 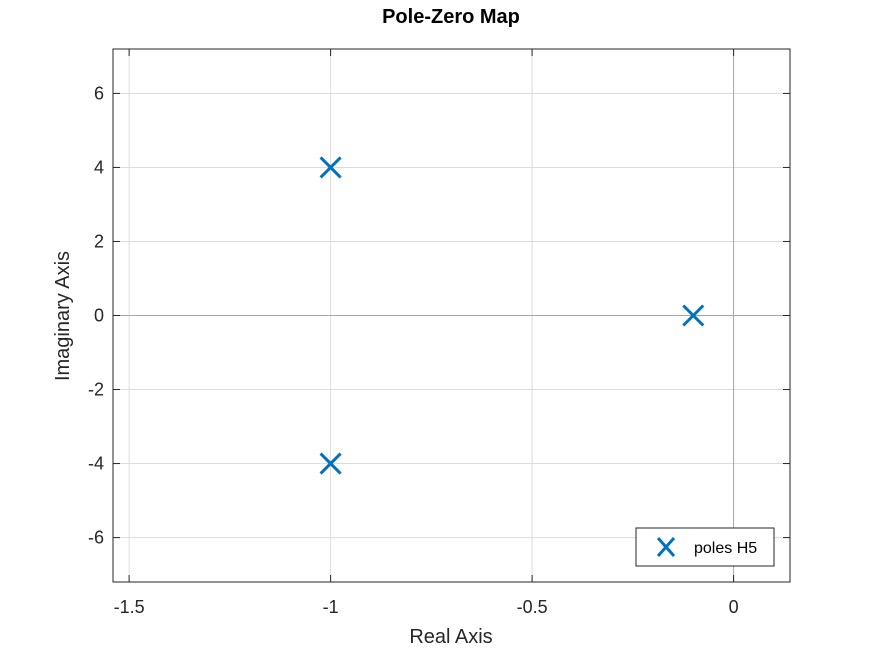 What do you see at coordinates (426, 607) in the screenshot?
I see `x-tick-labels: -1.5 -1 -0.5 0` at bounding box center [426, 607].